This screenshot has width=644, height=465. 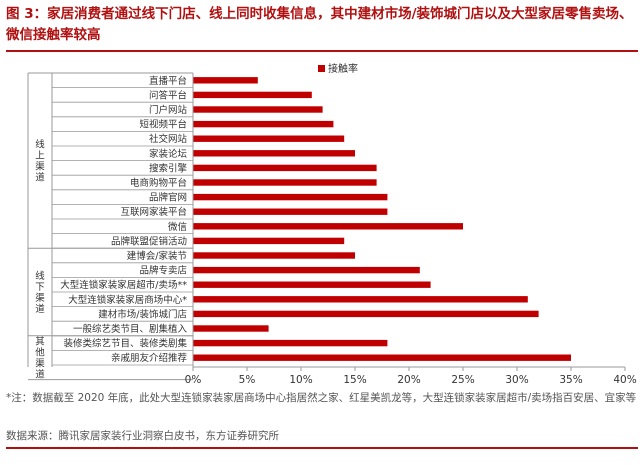 What do you see at coordinates (322, 448) in the screenshot?
I see `footer-divider` at bounding box center [322, 448].